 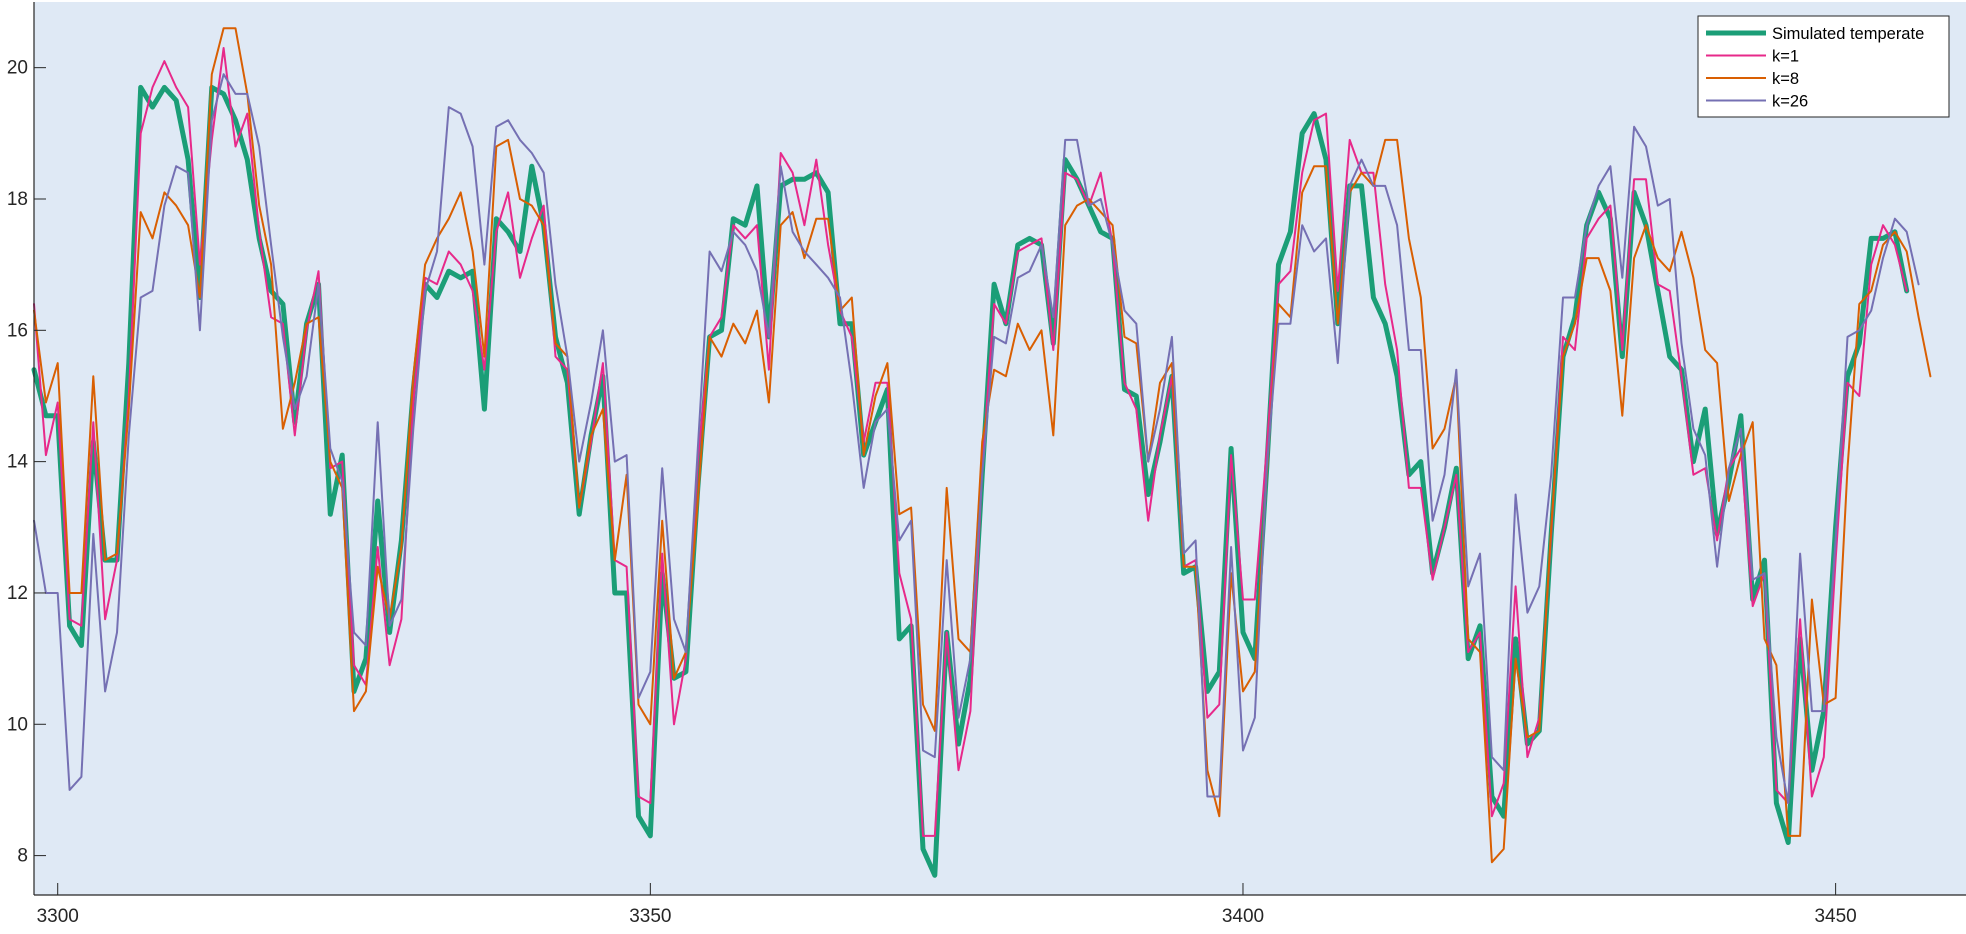 I want to click on x-tick-label: 3450, so click(x=1835, y=916).